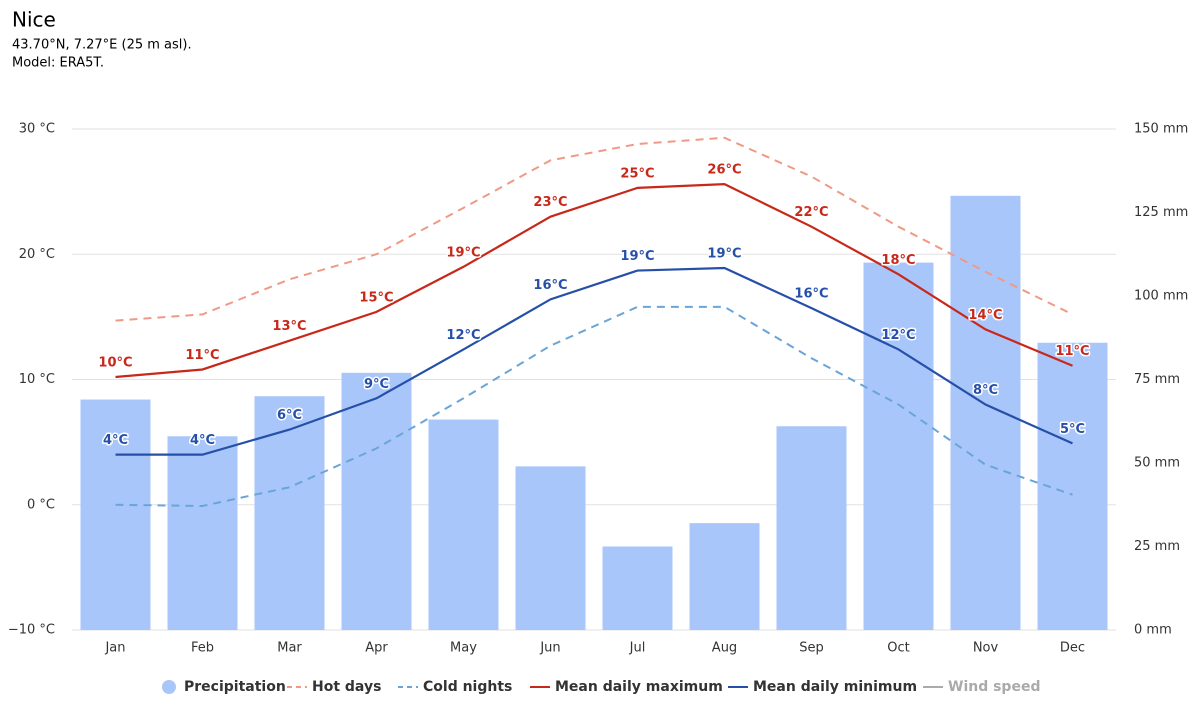  Describe the element at coordinates (289, 648) in the screenshot. I see `x-tick-label: Mar` at that location.